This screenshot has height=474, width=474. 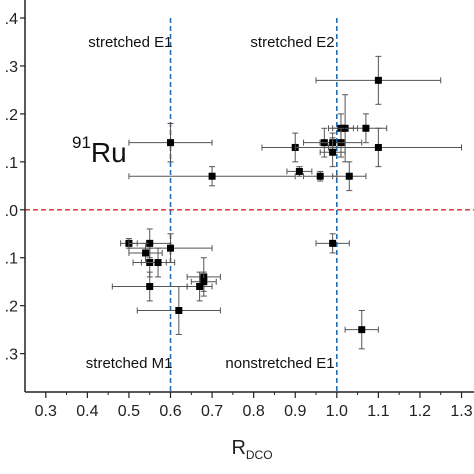 I want to click on x-tick-label-1: 0.4, so click(x=87, y=411).